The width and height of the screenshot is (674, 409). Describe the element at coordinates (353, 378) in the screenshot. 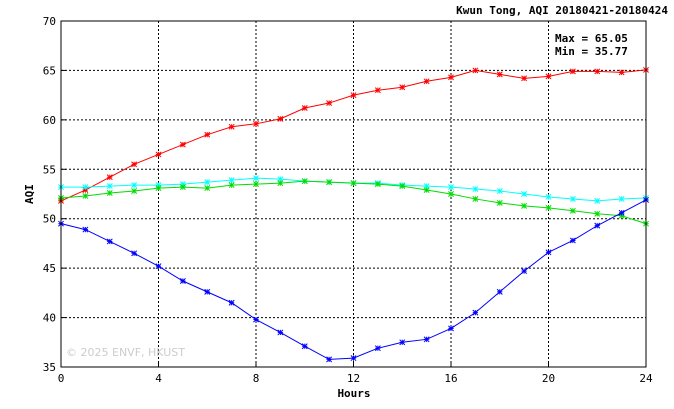

I see `x-tick-label: 12` at that location.